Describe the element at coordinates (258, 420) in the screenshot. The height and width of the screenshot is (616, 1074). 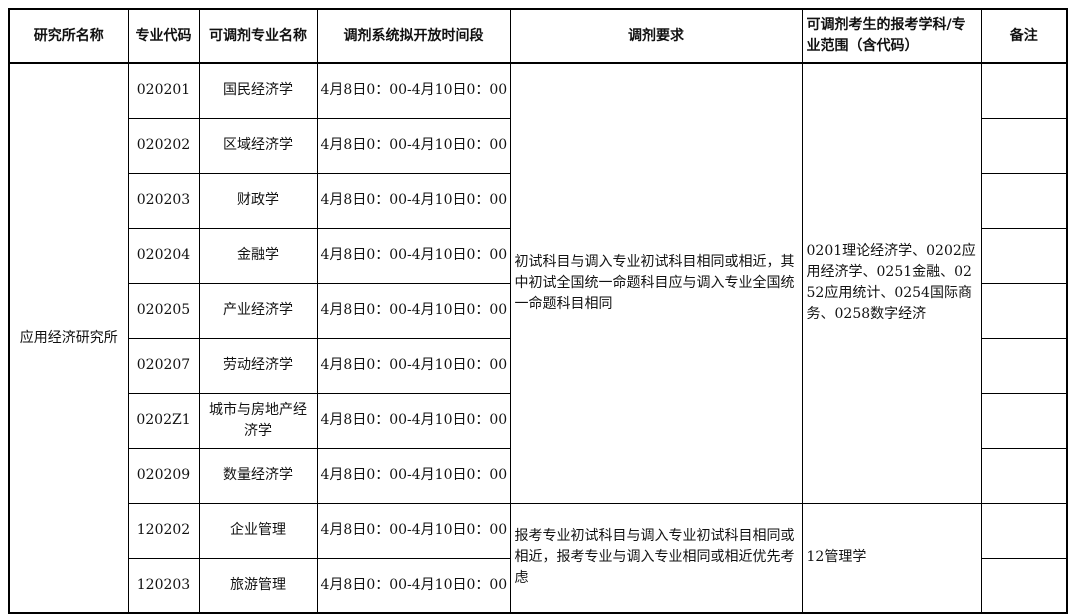
I see `major-name-cell: 城市与房地产经济学` at that location.